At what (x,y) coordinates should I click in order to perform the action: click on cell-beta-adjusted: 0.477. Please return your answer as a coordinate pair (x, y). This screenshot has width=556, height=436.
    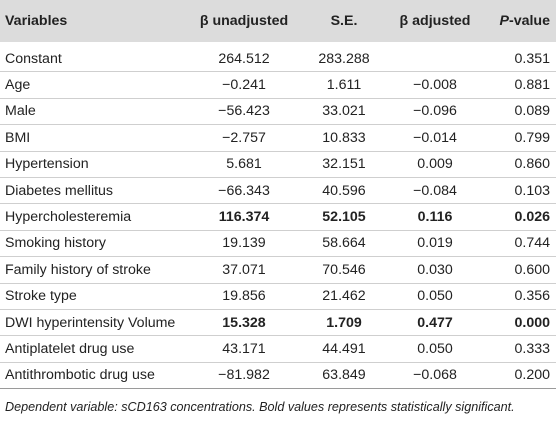
    Looking at the image, I should click on (435, 323).